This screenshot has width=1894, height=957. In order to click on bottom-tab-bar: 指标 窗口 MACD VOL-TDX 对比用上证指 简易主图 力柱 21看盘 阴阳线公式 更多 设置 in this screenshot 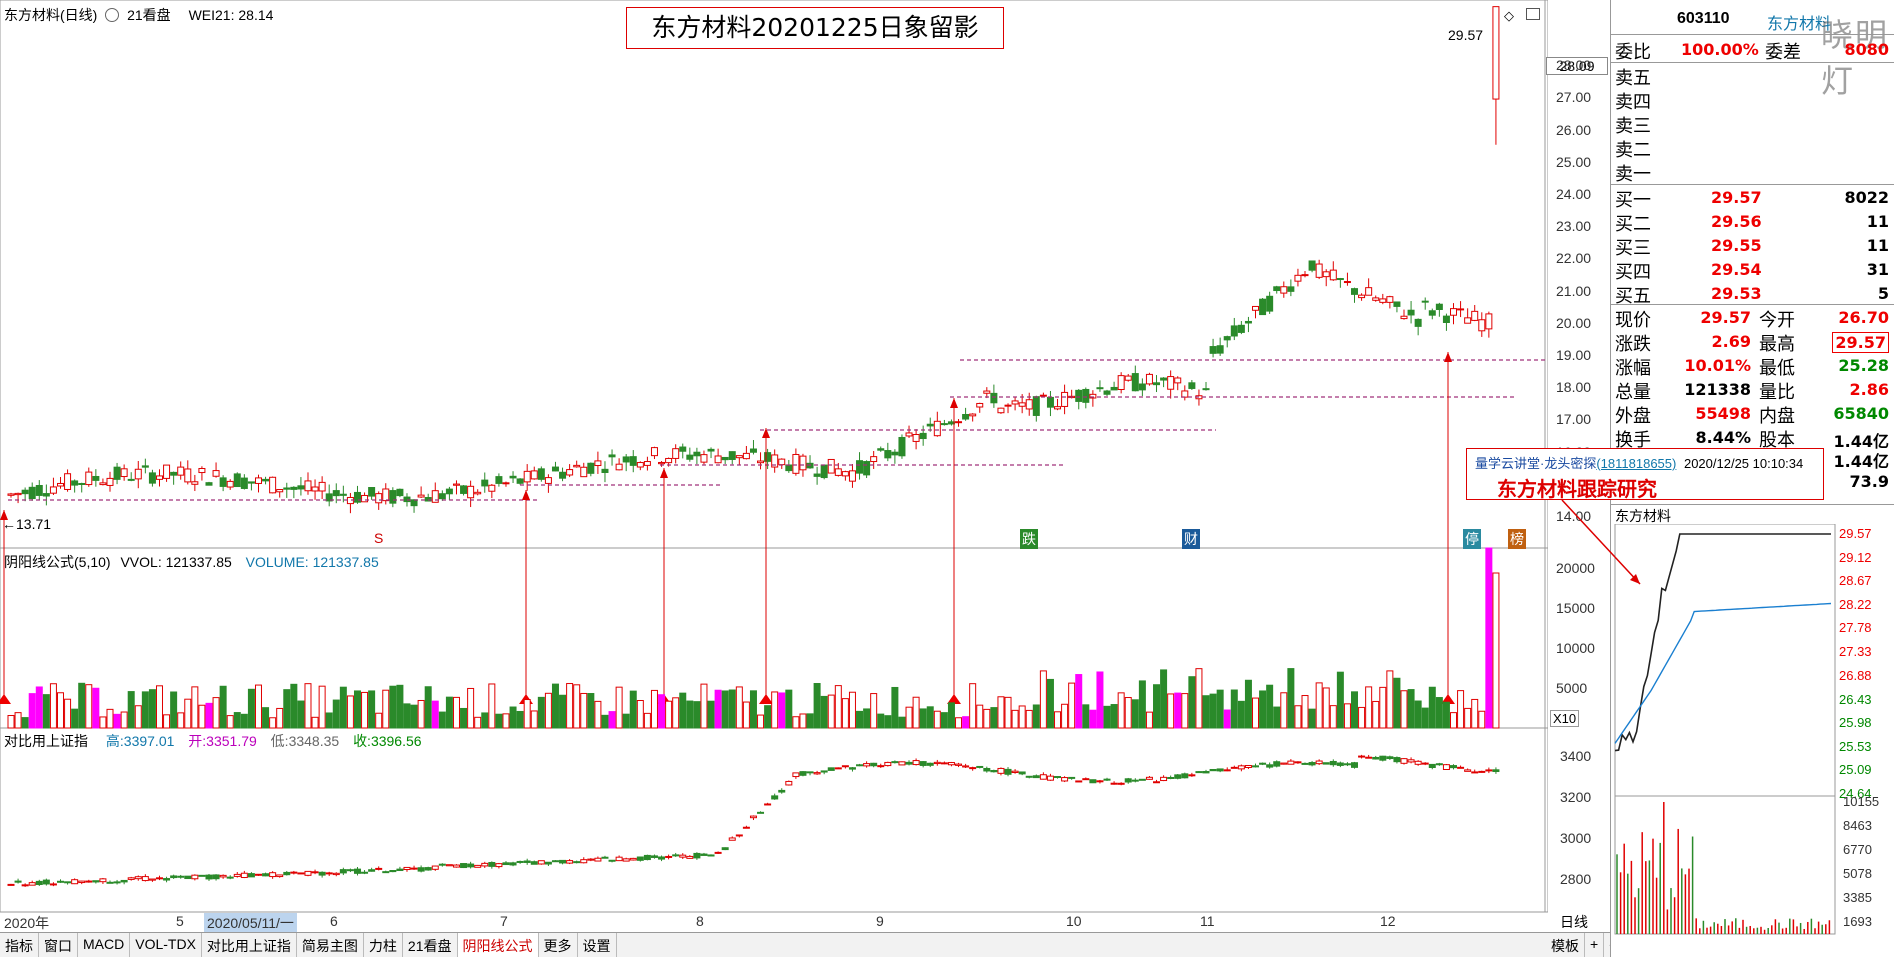, I will do `click(807, 944)`.